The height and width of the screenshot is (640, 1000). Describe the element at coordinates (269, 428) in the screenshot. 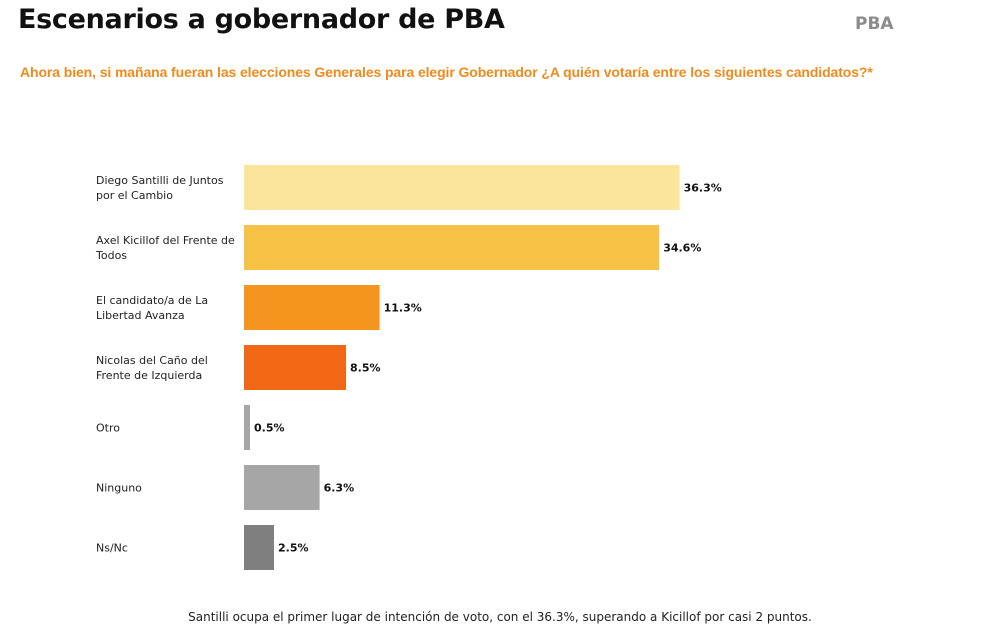

I see `data-label: 0.5%` at that location.